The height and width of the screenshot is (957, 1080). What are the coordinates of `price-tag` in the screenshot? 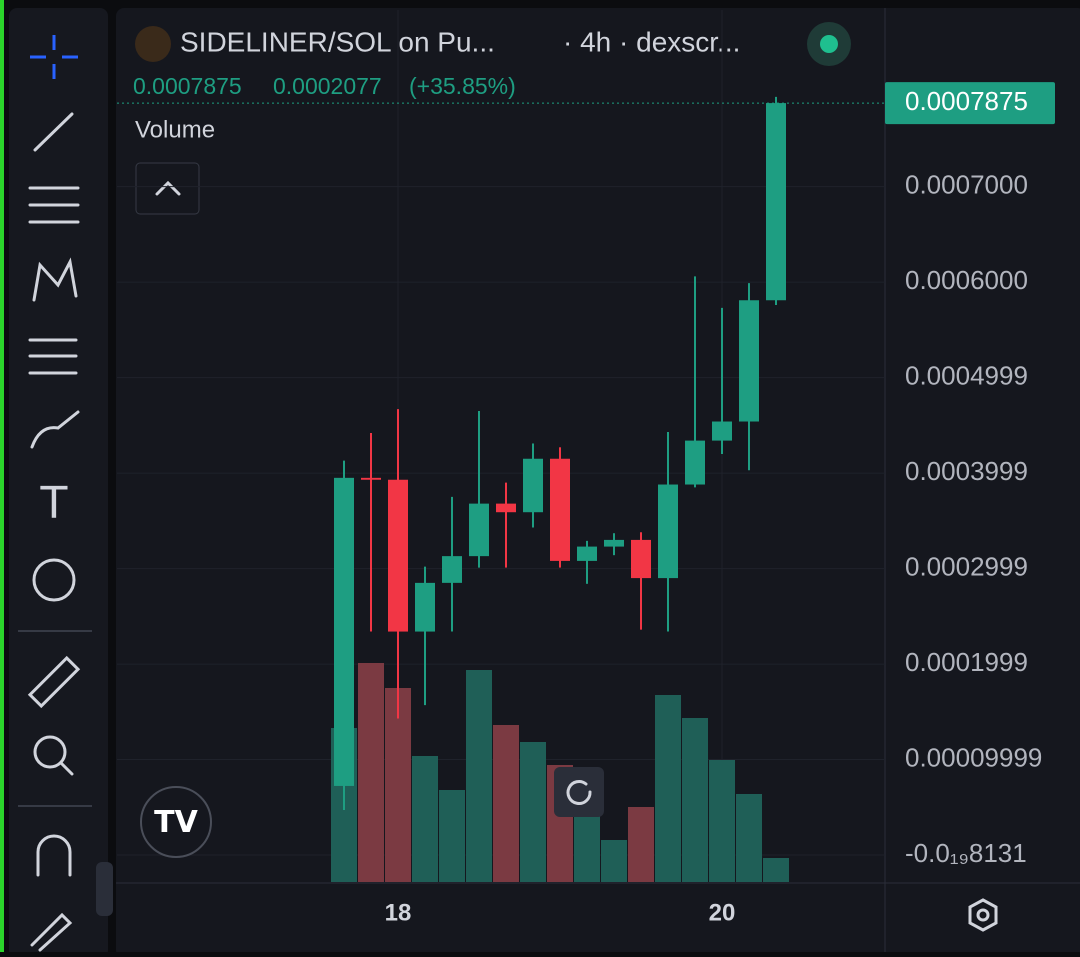 It's located at (970, 103).